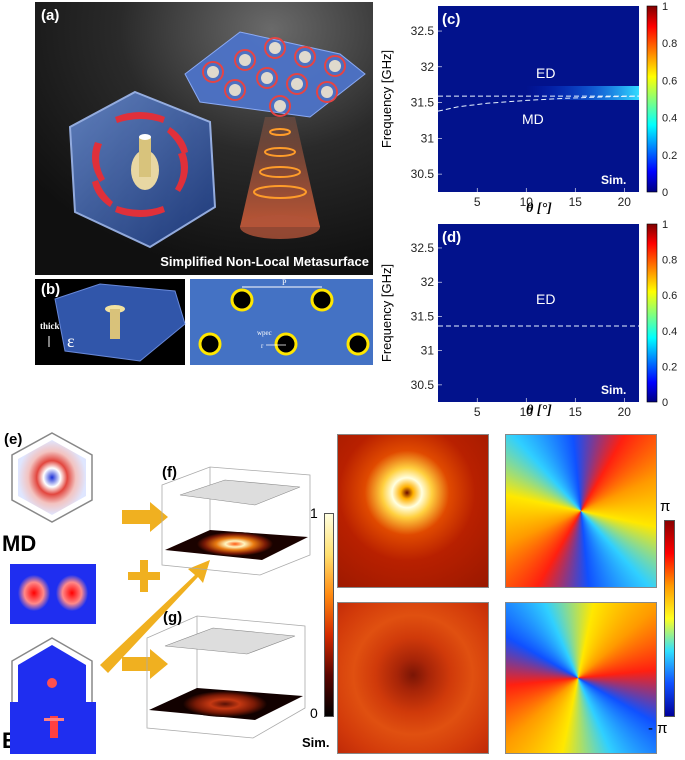  I want to click on period-label: P, so click(284, 283).